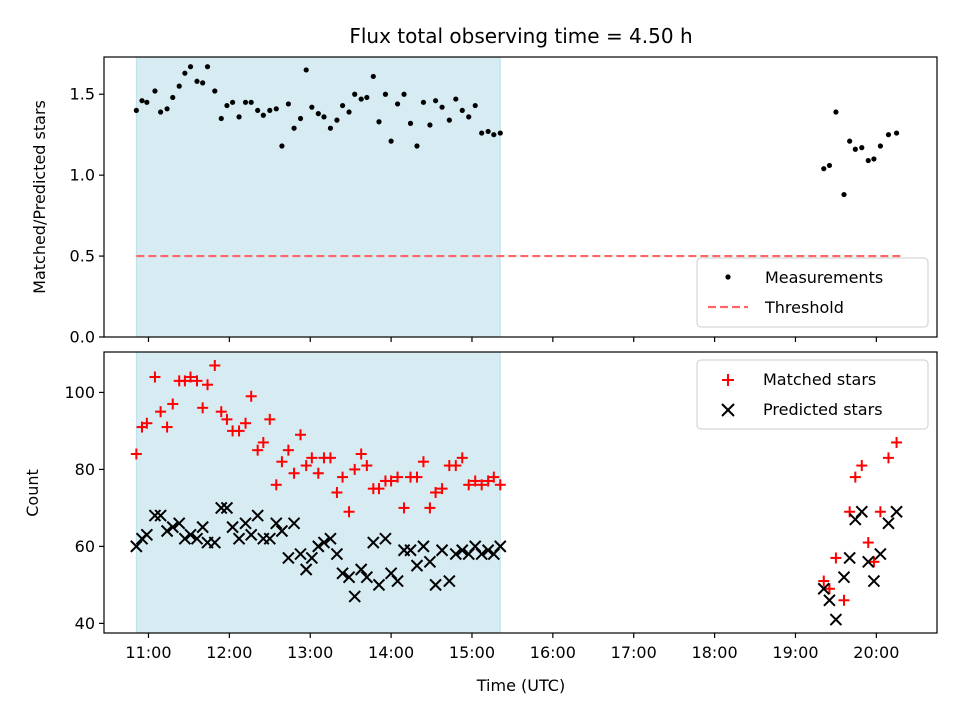  What do you see at coordinates (85, 623) in the screenshot?
I see `y-tick-label: 40` at bounding box center [85, 623].